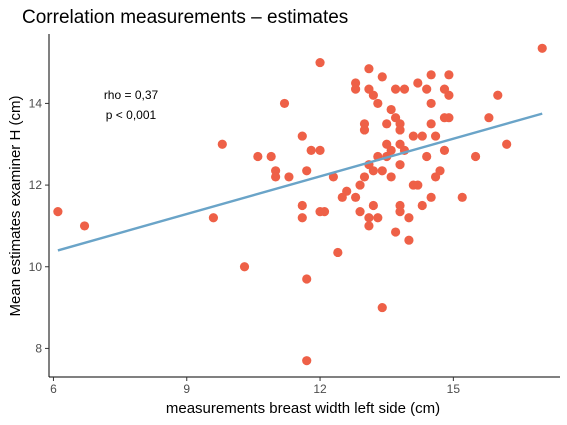  I want to click on y-tick-label: 14, so click(36, 103).